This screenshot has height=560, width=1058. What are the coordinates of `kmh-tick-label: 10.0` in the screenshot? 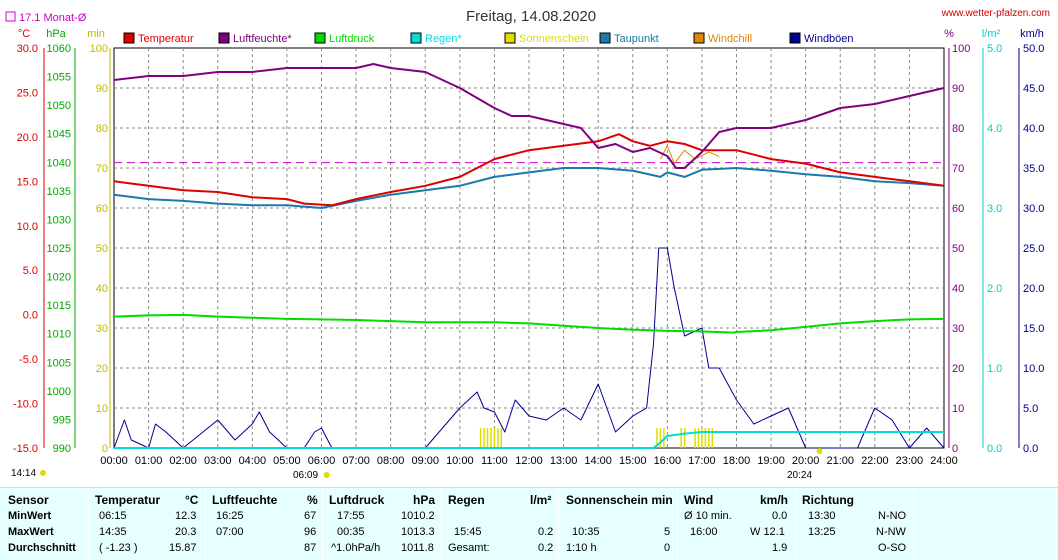 It's located at (1033, 369).